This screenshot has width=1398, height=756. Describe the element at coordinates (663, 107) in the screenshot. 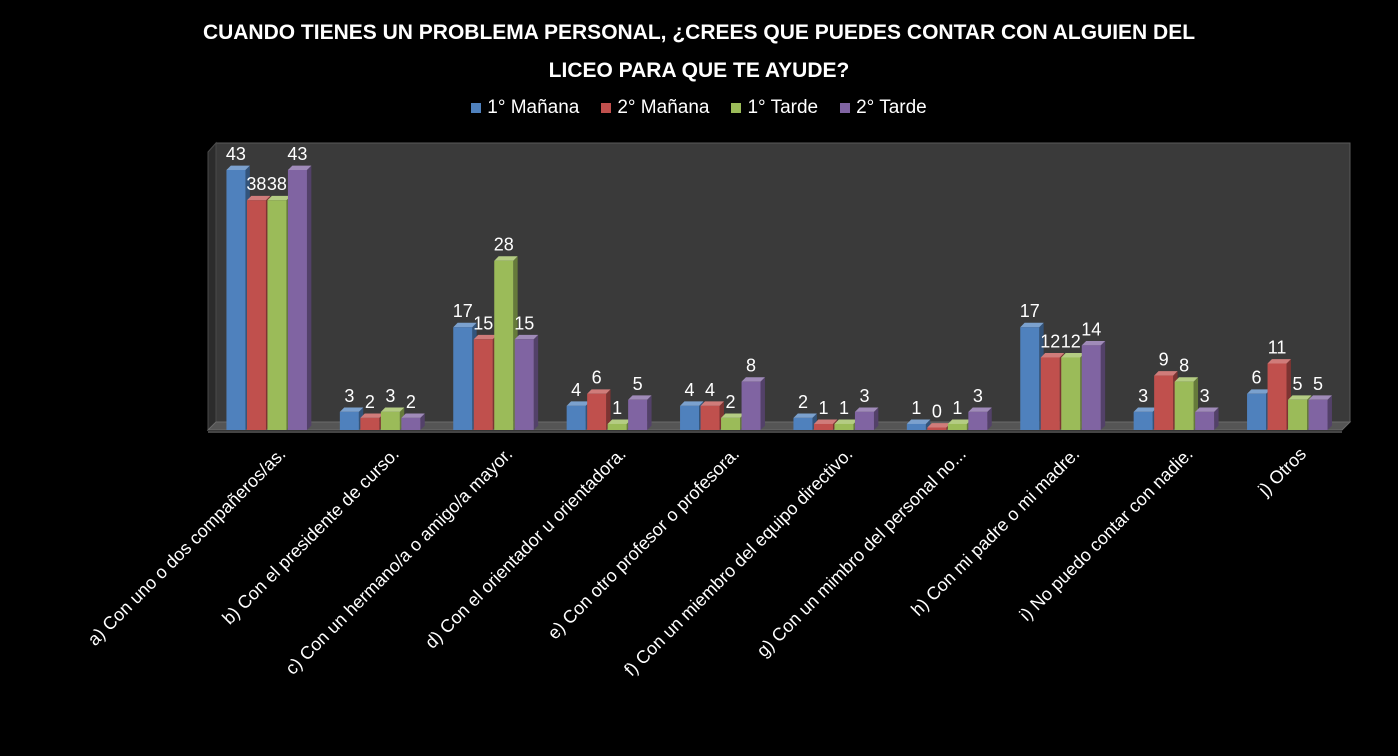

I see `legend-label: 2° Mañana` at that location.